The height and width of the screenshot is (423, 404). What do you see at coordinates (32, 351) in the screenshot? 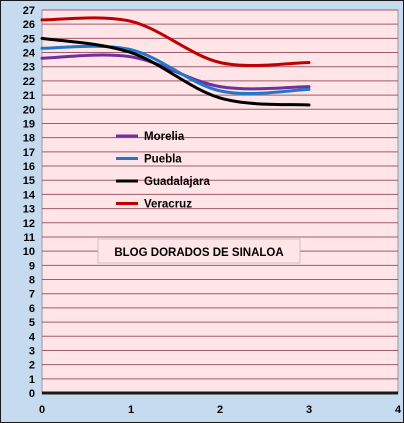
I see `y-tick-label: 3` at bounding box center [32, 351].